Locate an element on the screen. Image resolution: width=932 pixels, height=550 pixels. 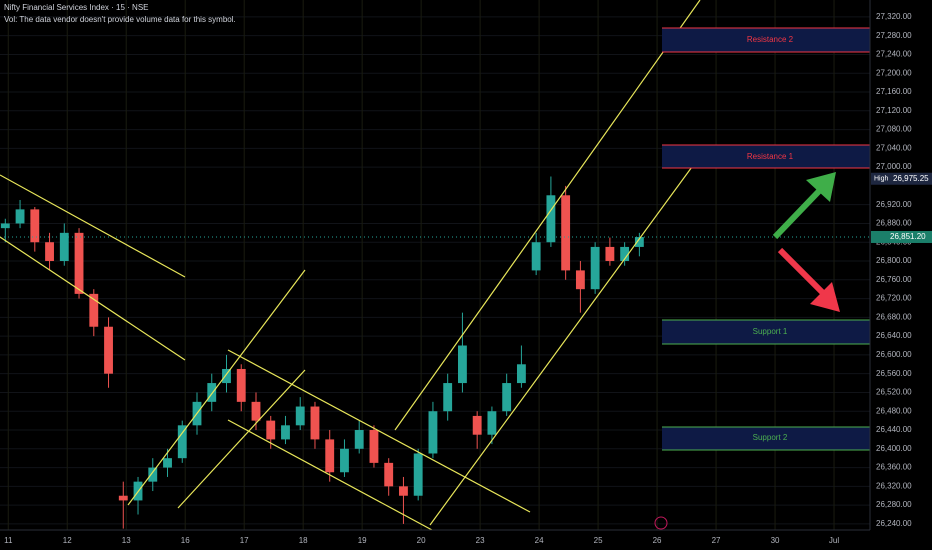
x-tick-label: 27 is located at coordinates (716, 540).